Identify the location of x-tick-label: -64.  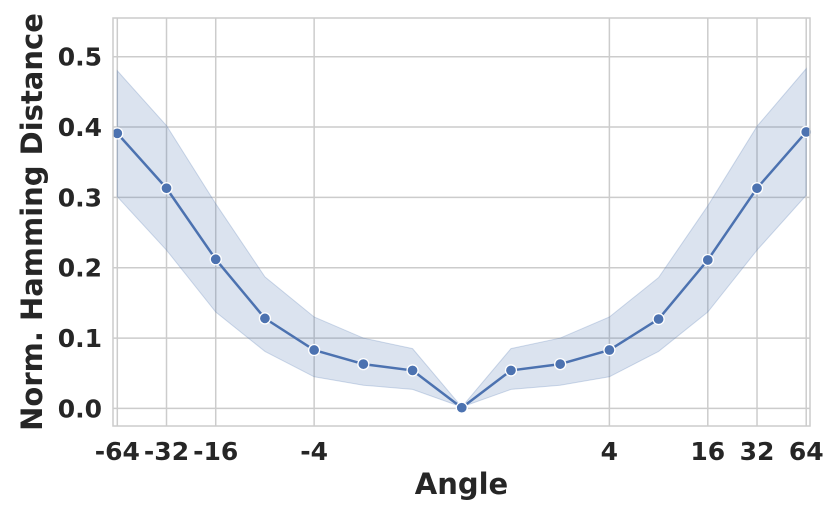
(117, 451).